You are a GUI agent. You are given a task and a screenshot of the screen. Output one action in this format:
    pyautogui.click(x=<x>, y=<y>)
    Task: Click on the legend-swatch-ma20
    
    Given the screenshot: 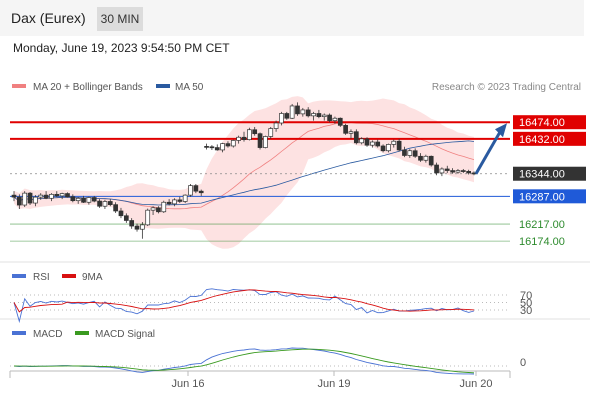 What is the action you would take?
    pyautogui.click(x=19, y=86)
    